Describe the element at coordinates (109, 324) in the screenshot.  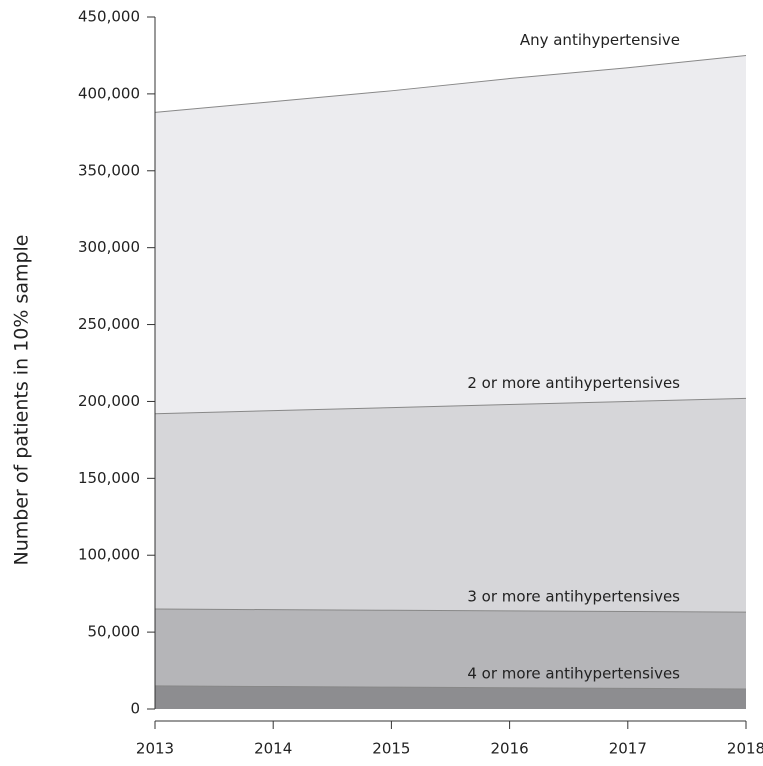
I see `y-tick-label: 250,000` at that location.